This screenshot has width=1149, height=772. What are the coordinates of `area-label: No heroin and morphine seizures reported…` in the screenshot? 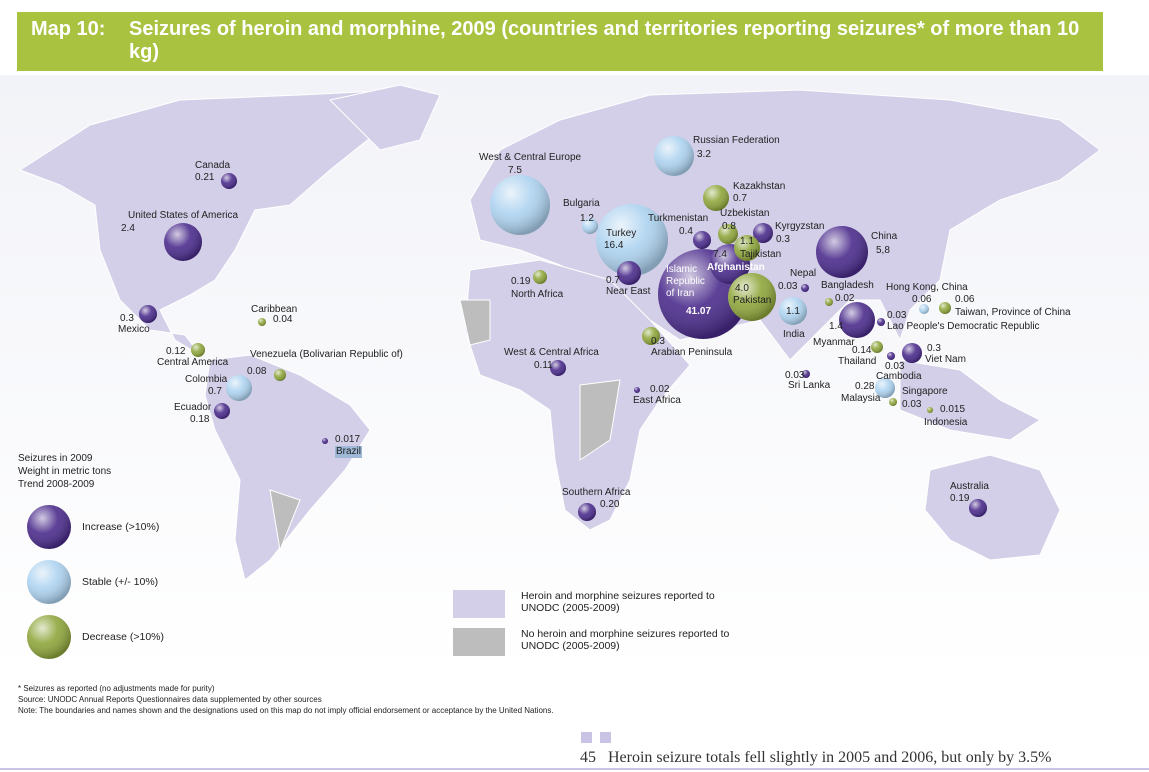 It's located at (625, 640).